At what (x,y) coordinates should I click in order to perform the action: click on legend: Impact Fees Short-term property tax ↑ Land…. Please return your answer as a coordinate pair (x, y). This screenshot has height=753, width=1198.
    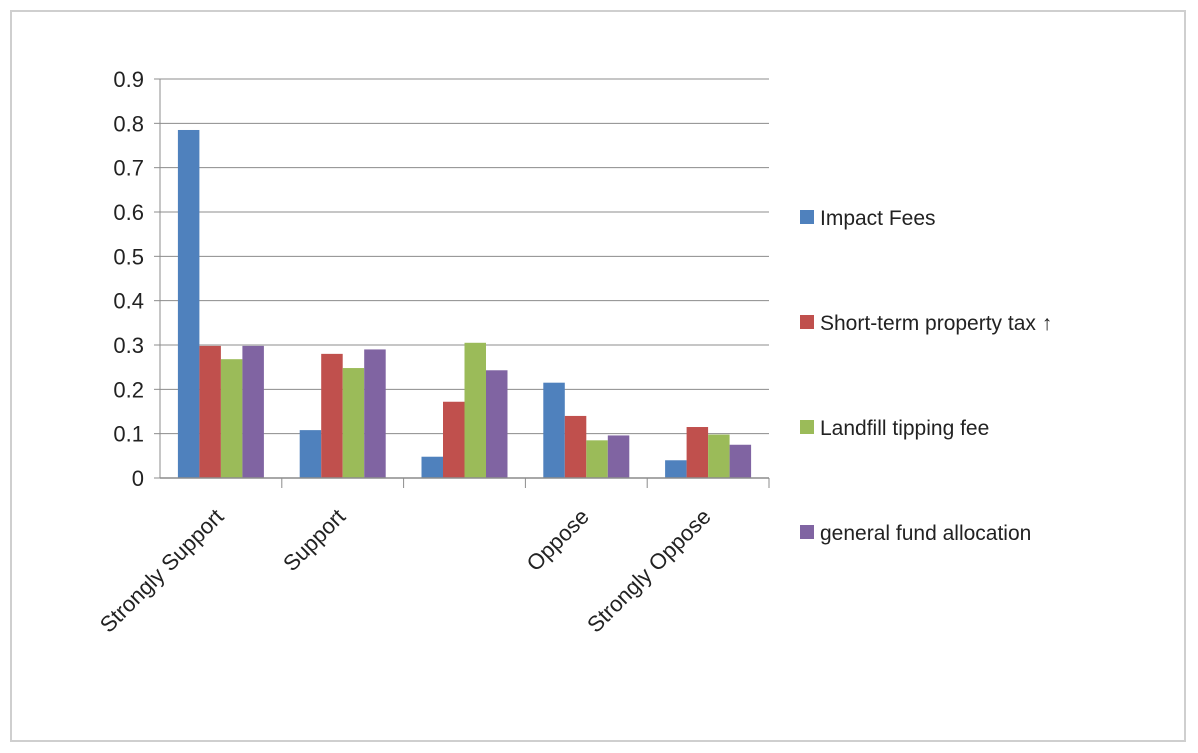
    Looking at the image, I should click on (926, 376).